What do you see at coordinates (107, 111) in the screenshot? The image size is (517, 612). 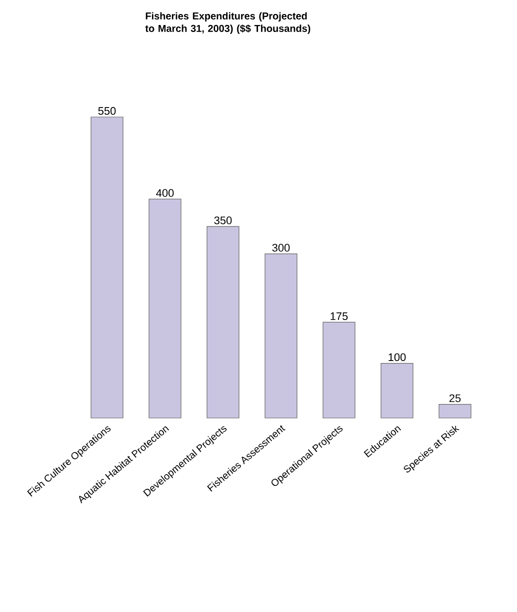 I see `data-label: 550` at bounding box center [107, 111].